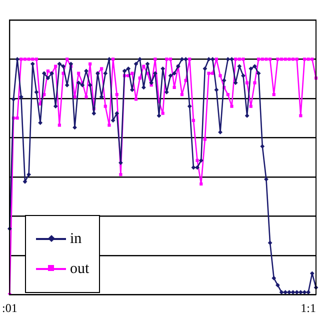 The image size is (320, 320). What do you see at coordinates (10, 307) in the screenshot?
I see `x-tick-label: :01` at bounding box center [10, 307].